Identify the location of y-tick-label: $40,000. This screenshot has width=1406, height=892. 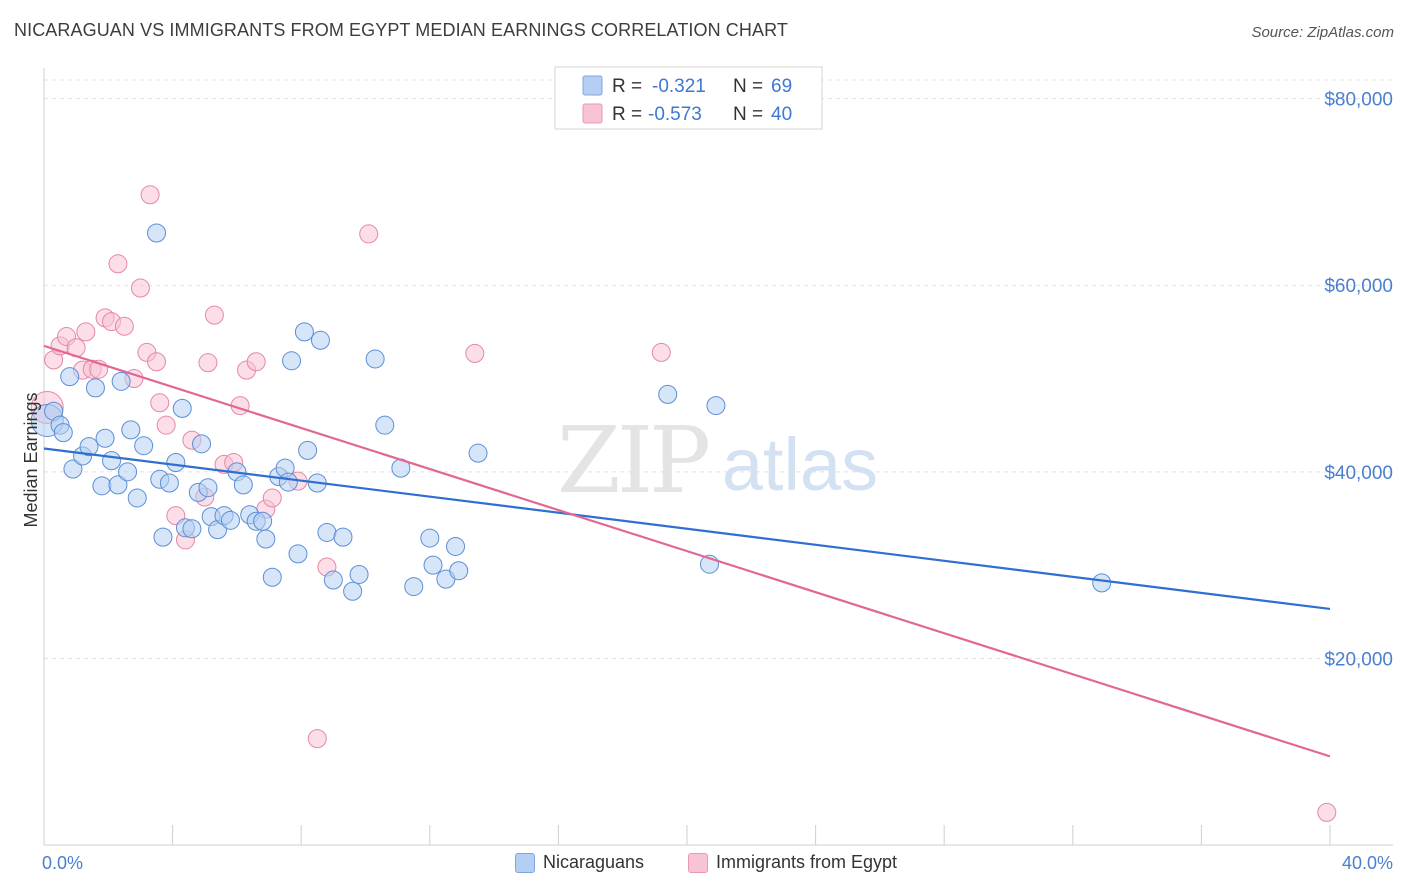
(1358, 473).